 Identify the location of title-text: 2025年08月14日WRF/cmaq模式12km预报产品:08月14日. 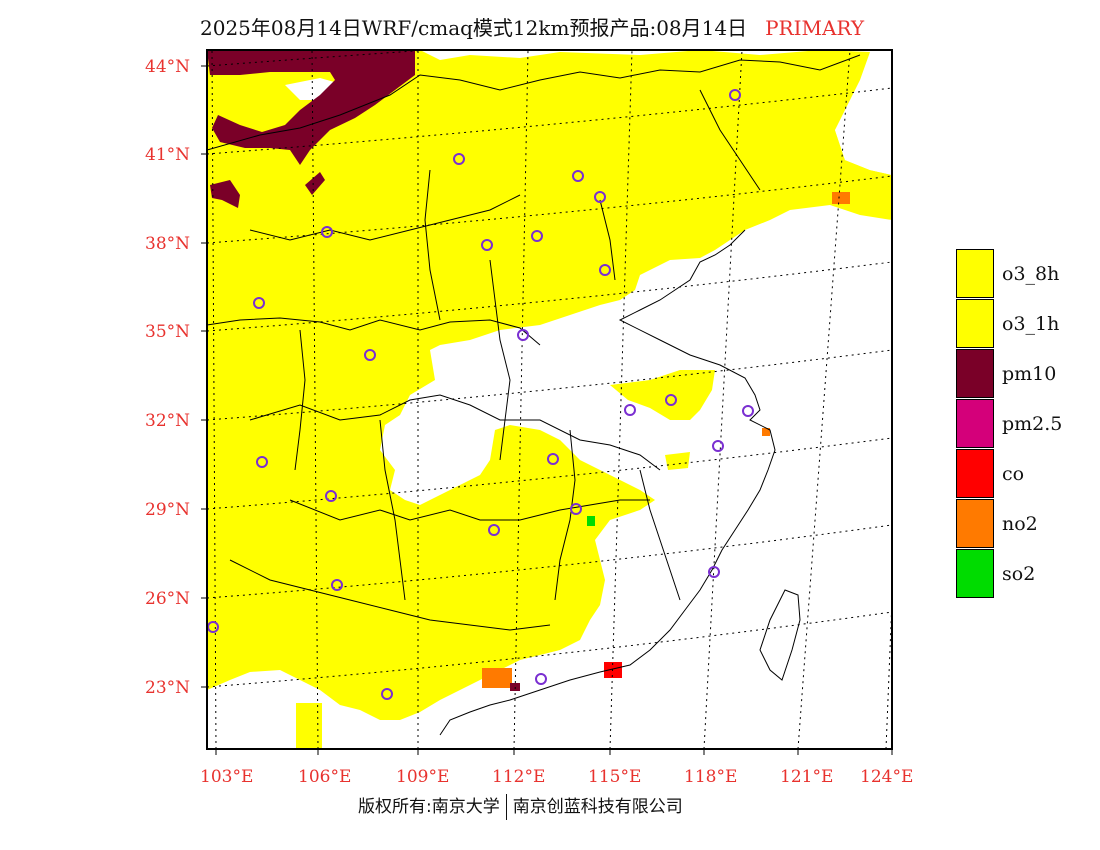
(474, 28).